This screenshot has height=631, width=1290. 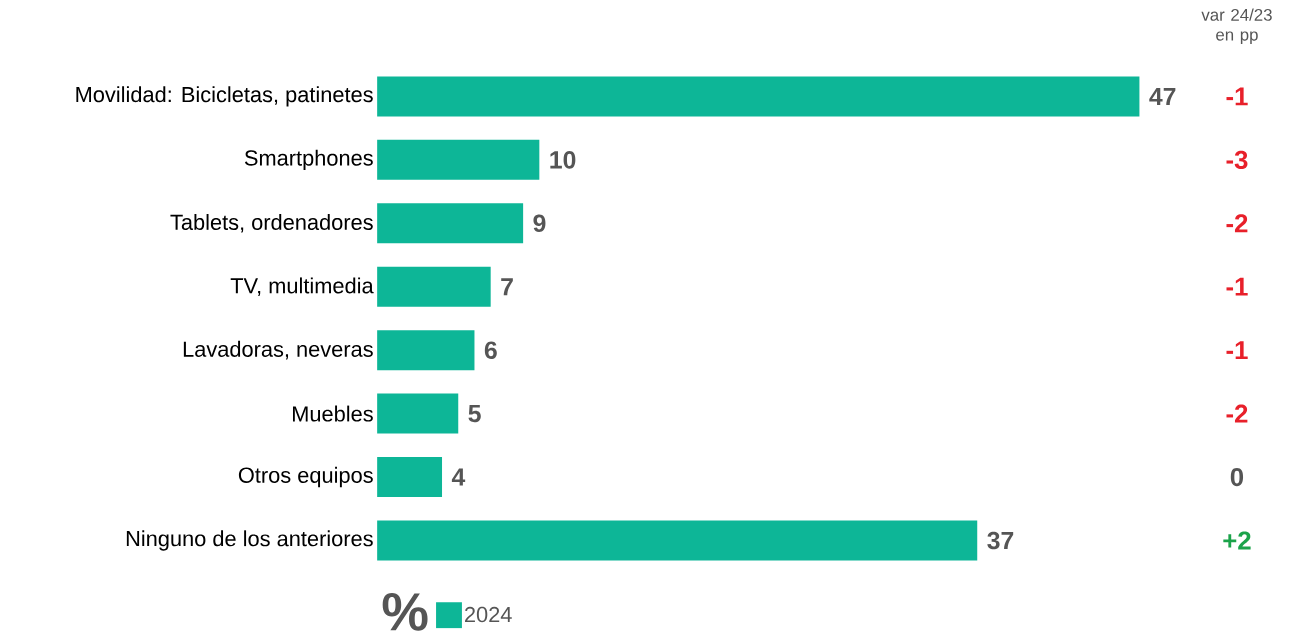 What do you see at coordinates (1237, 540) in the screenshot?
I see `text: +2` at bounding box center [1237, 540].